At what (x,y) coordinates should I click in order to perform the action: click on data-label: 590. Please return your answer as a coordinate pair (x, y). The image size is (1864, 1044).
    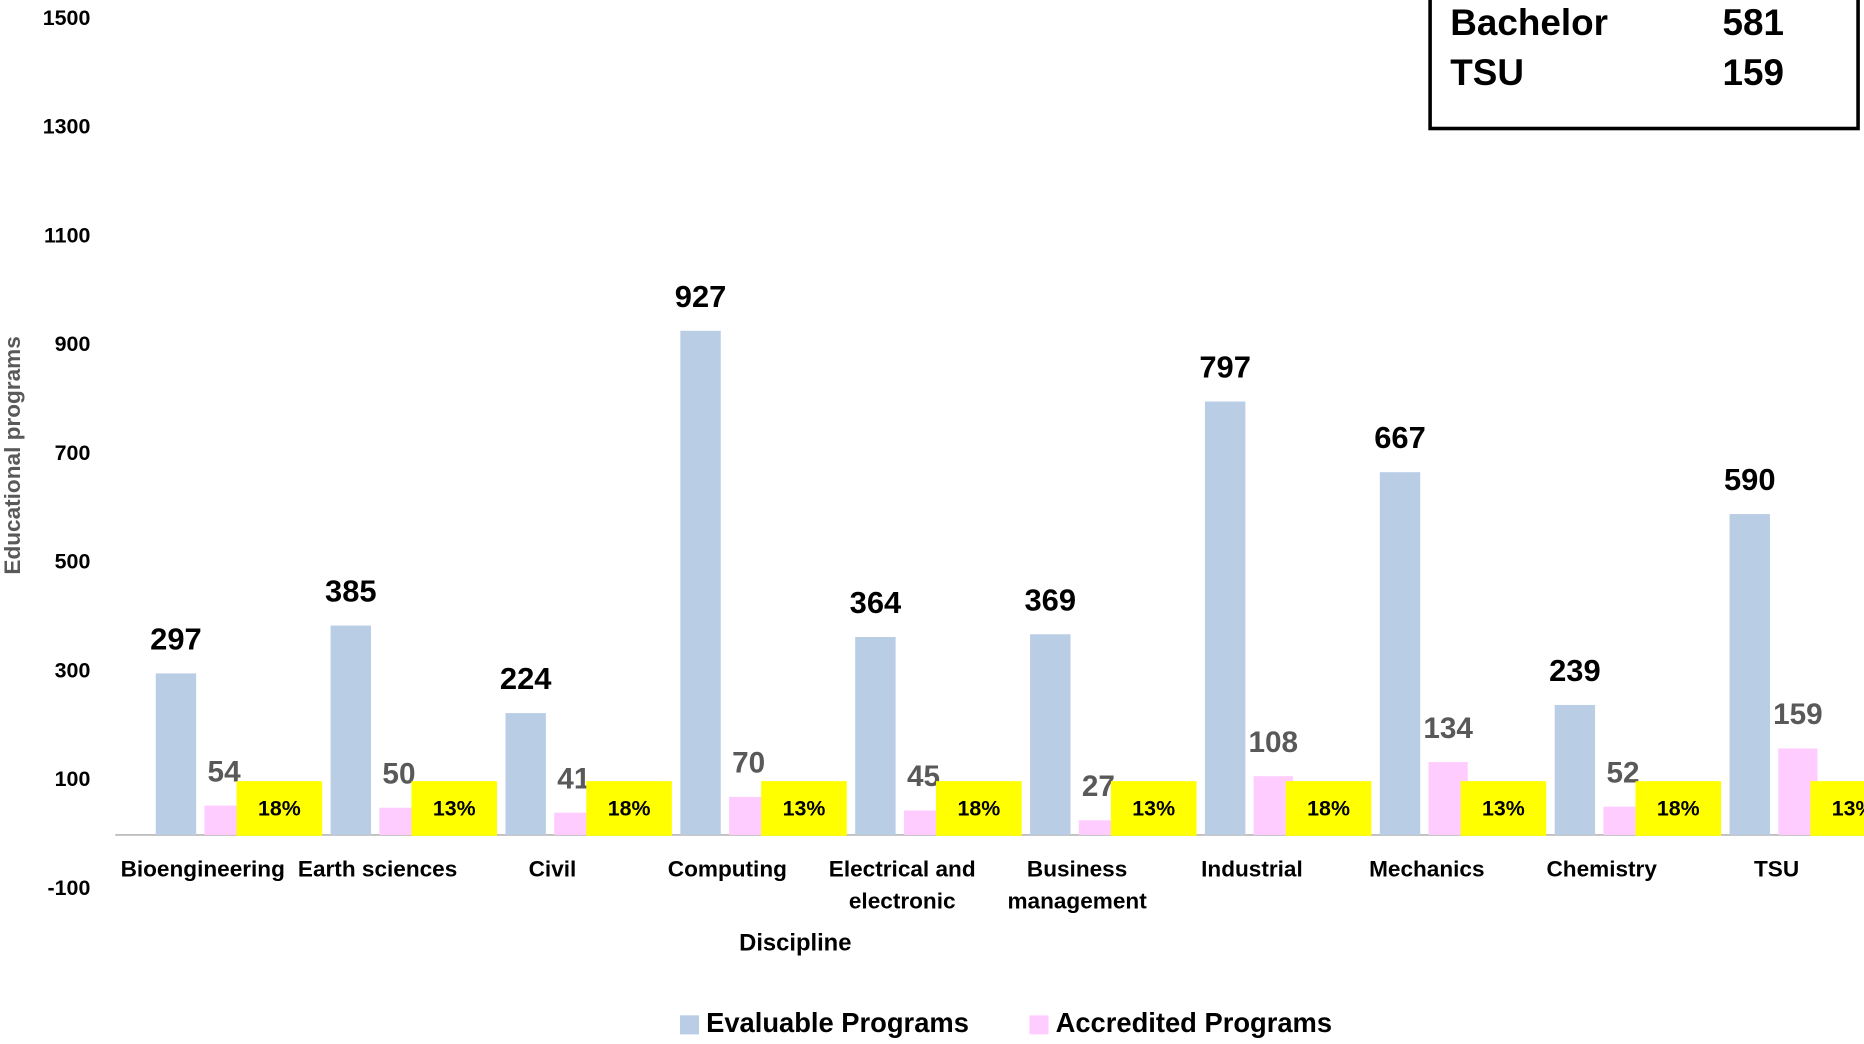
    Looking at the image, I should click on (1750, 479).